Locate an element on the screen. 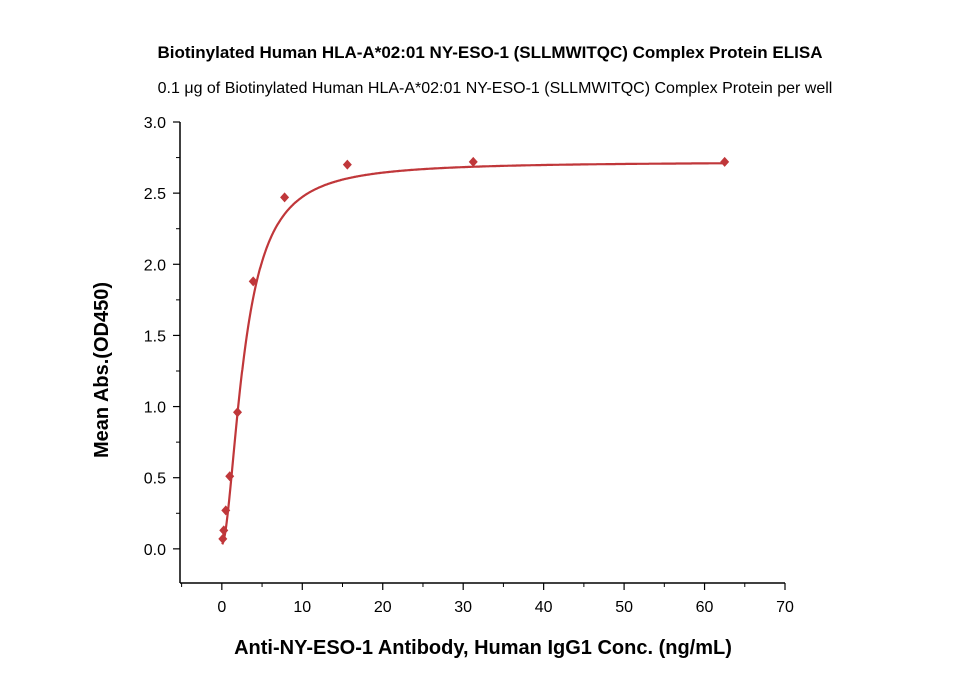  x-tick-label: 10 is located at coordinates (302, 607).